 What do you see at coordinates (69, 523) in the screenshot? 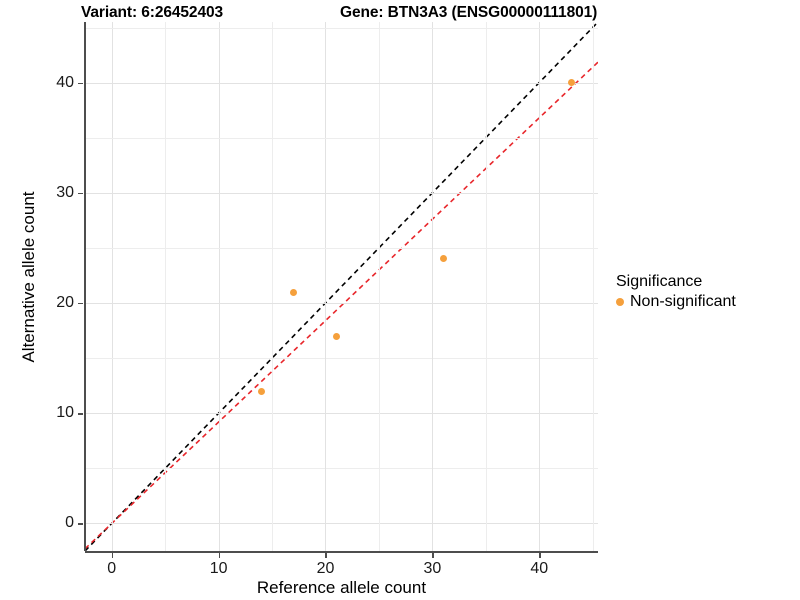
I see `y-axis-tick-label: 0` at bounding box center [69, 523].